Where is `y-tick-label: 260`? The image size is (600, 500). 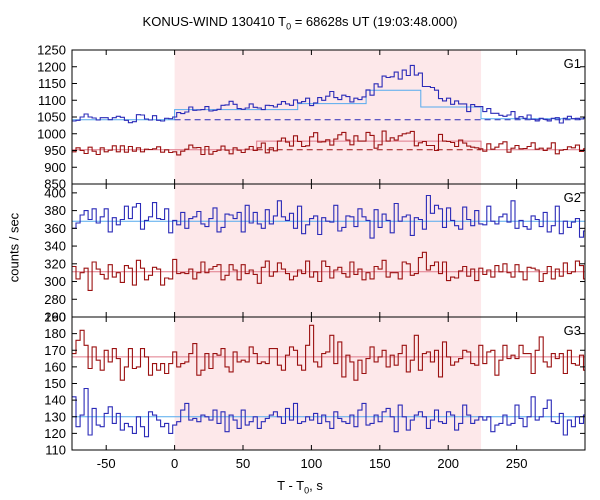
y-tick-label: 260 is located at coordinates (55, 317).